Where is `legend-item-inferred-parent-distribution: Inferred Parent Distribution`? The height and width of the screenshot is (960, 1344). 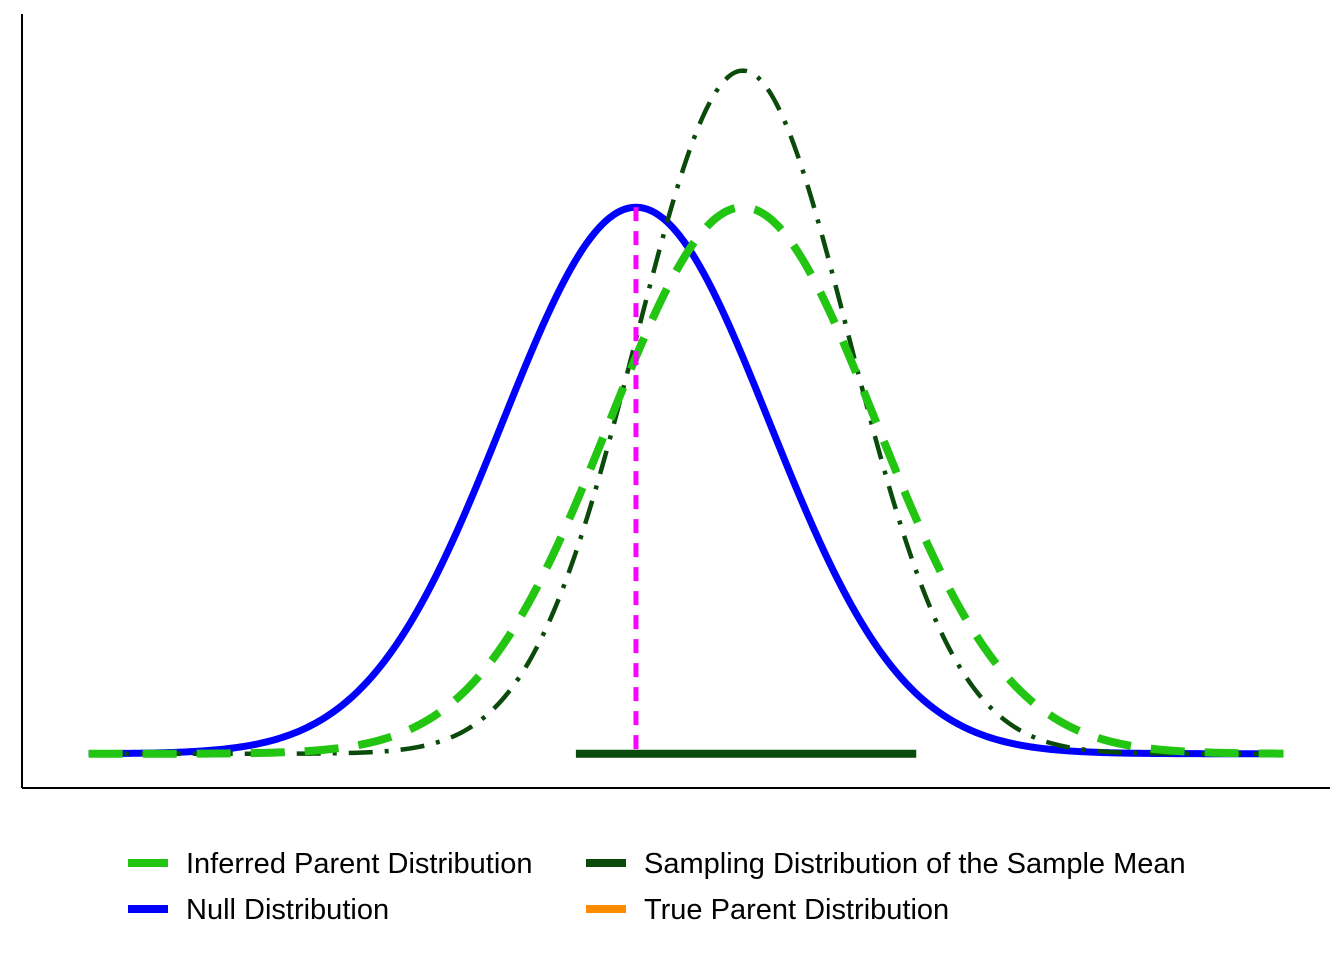 legend-item-inferred-parent-distribution: Inferred Parent Distribution is located at coordinates (330, 864).